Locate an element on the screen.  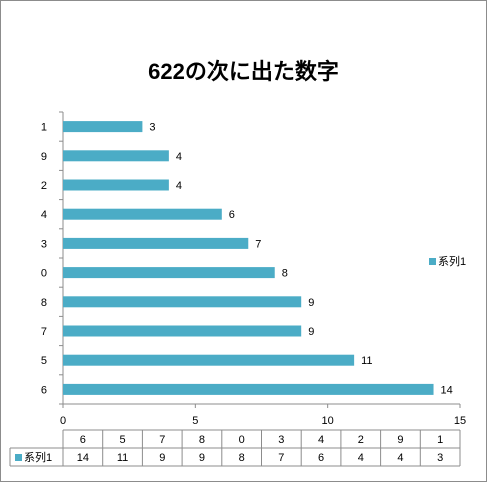
table-header-cell: 8 is located at coordinates (202, 440).